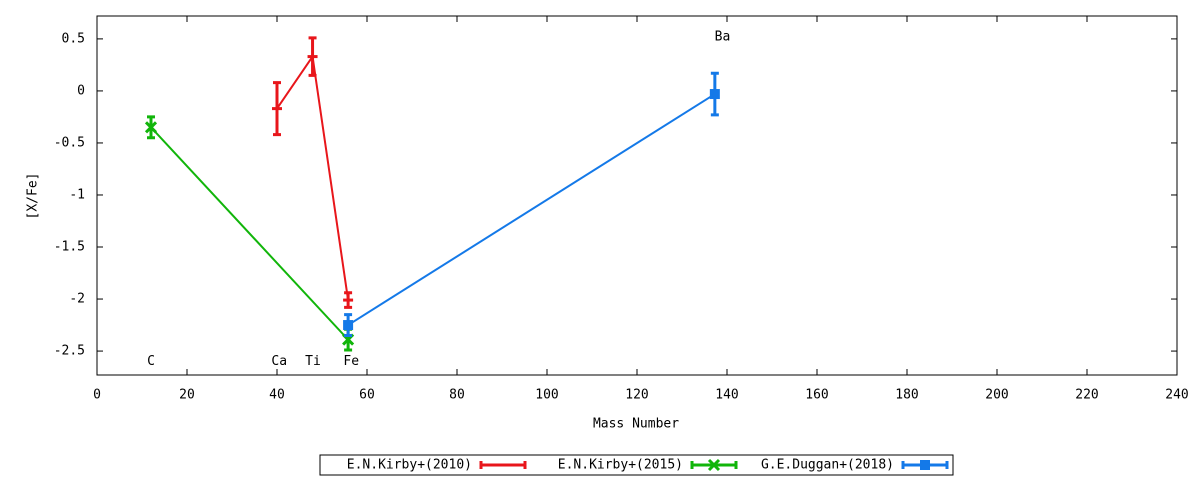 Image resolution: width=1200 pixels, height=480 pixels. What do you see at coordinates (73, 38) in the screenshot?
I see `y-tick-label: 0.5` at bounding box center [73, 38].